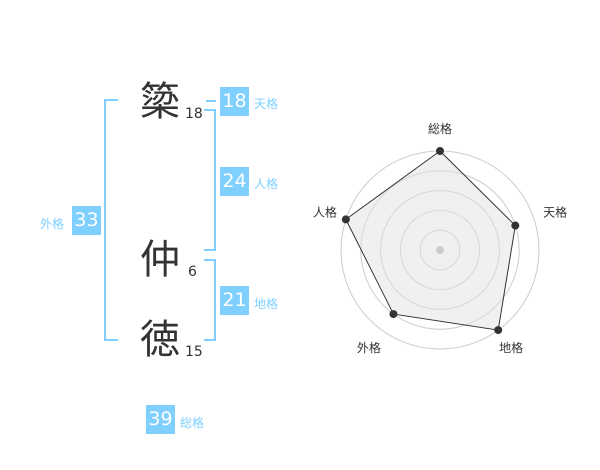 The width and height of the screenshot is (600, 470). I want to click on jinkaku-label: 人格, so click(266, 184).